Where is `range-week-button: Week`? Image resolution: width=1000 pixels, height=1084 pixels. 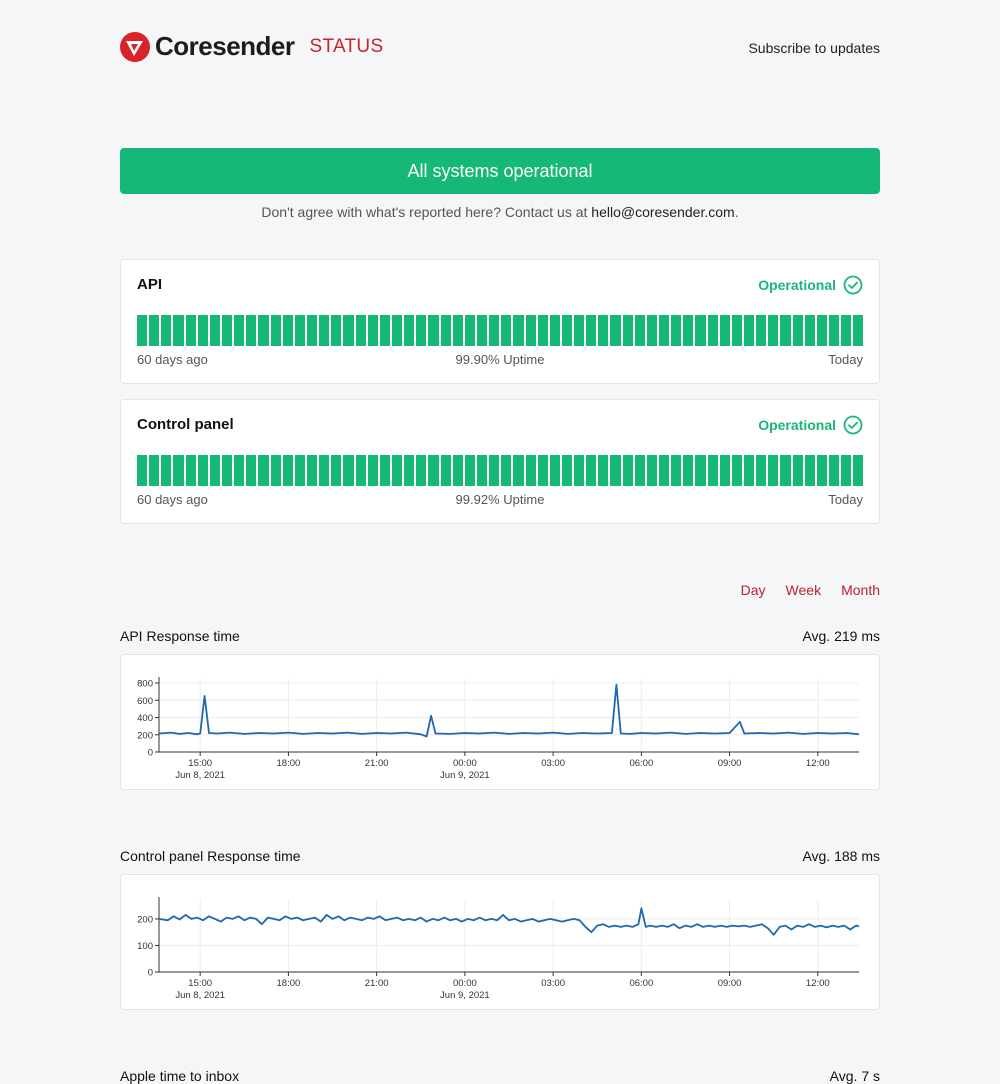
range-week-button: Week is located at coordinates (803, 590).